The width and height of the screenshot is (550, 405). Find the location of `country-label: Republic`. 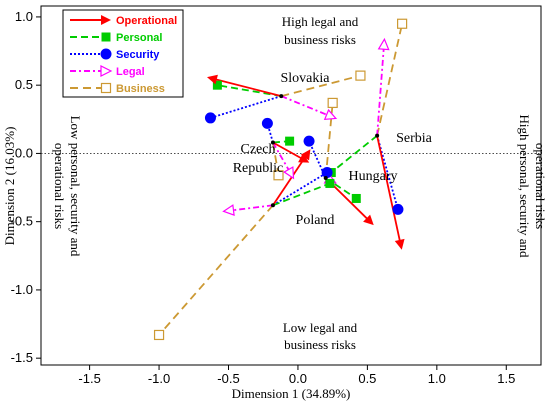

country-label: Republic is located at coordinates (258, 168).